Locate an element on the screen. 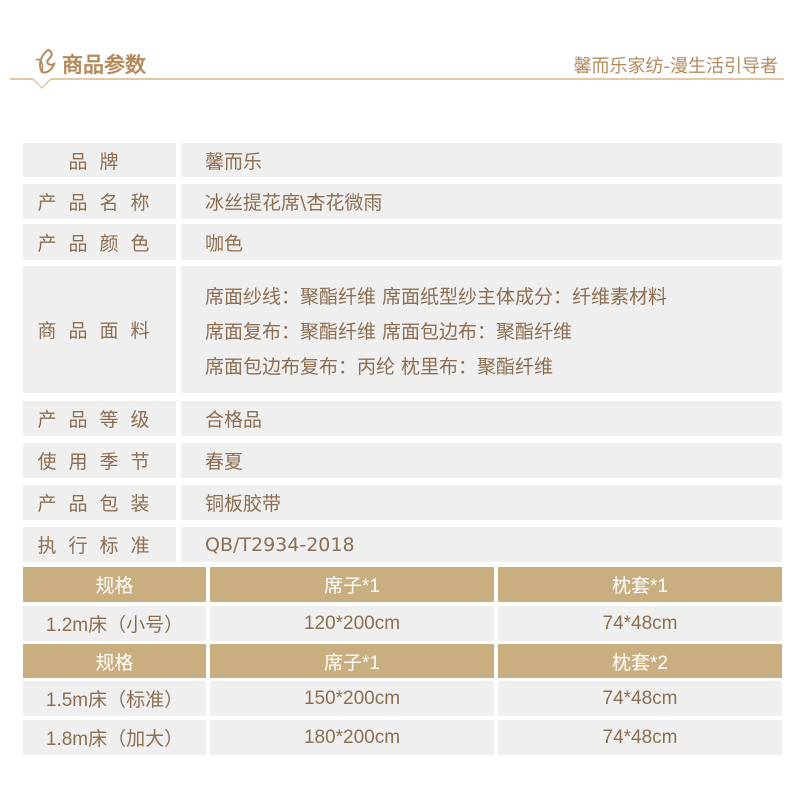  spec-header-cell: 枕套*1 is located at coordinates (640, 584).